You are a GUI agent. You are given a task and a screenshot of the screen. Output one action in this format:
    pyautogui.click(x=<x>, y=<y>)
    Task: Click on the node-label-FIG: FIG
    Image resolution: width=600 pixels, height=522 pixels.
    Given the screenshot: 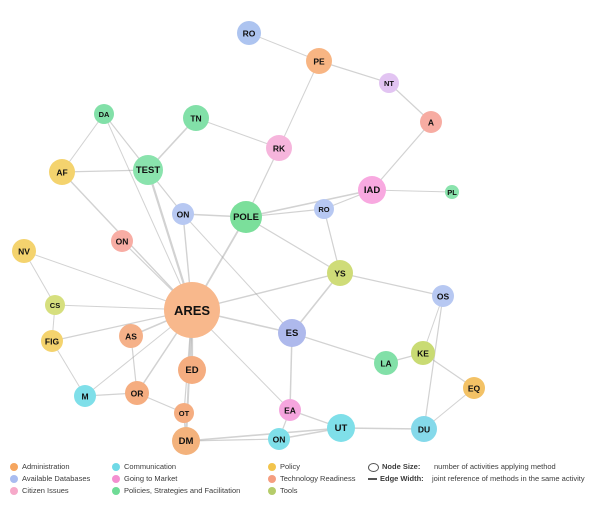 What is the action you would take?
    pyautogui.click(x=52, y=342)
    